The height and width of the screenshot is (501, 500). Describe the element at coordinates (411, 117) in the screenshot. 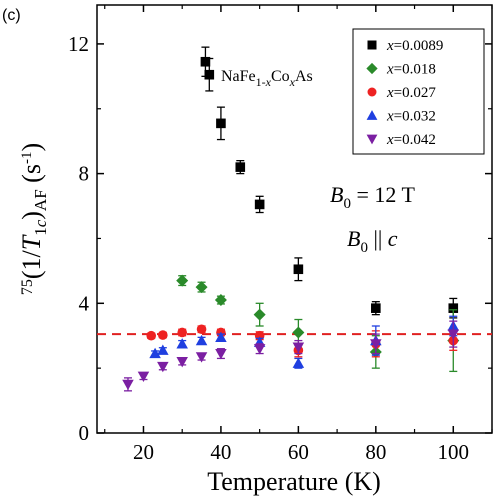

I see `legend-label: x=0.032` at that location.